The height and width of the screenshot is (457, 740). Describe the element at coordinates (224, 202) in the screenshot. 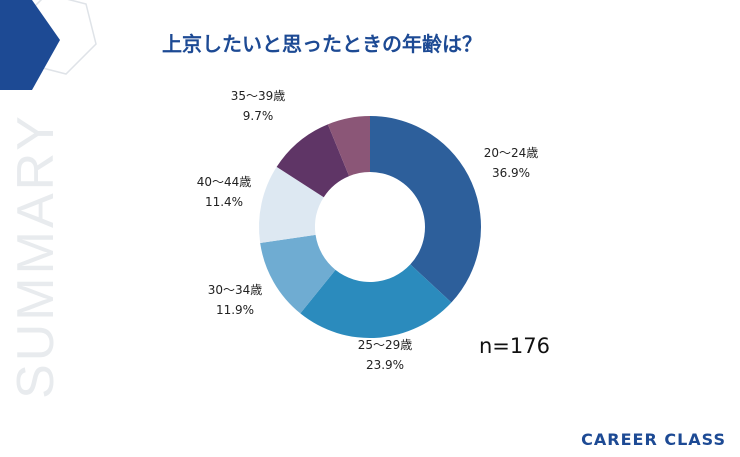

I see `slice-value-3: 11.4%` at that location.